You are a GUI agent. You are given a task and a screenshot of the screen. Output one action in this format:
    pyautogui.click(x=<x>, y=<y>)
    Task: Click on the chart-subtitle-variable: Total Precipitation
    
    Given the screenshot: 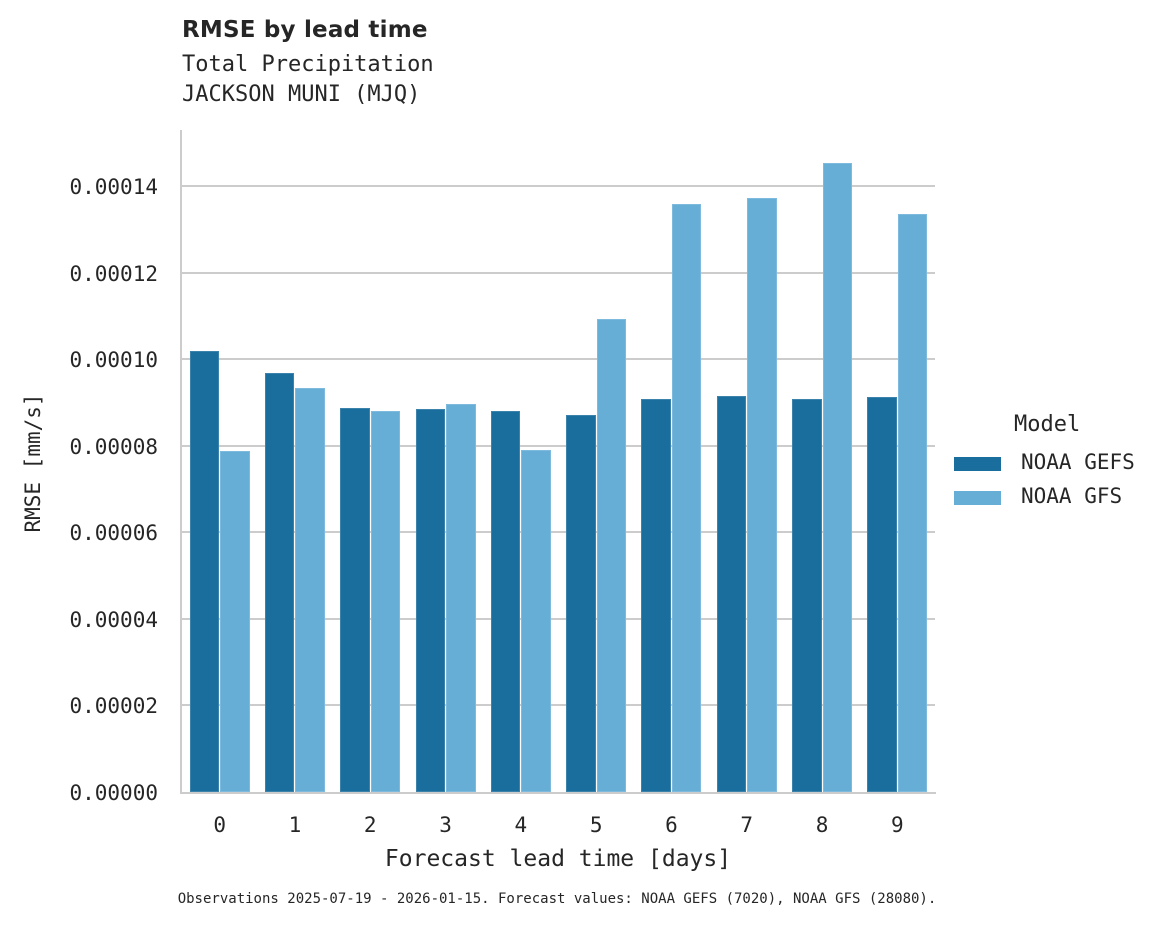 What is the action you would take?
    pyautogui.click(x=308, y=64)
    